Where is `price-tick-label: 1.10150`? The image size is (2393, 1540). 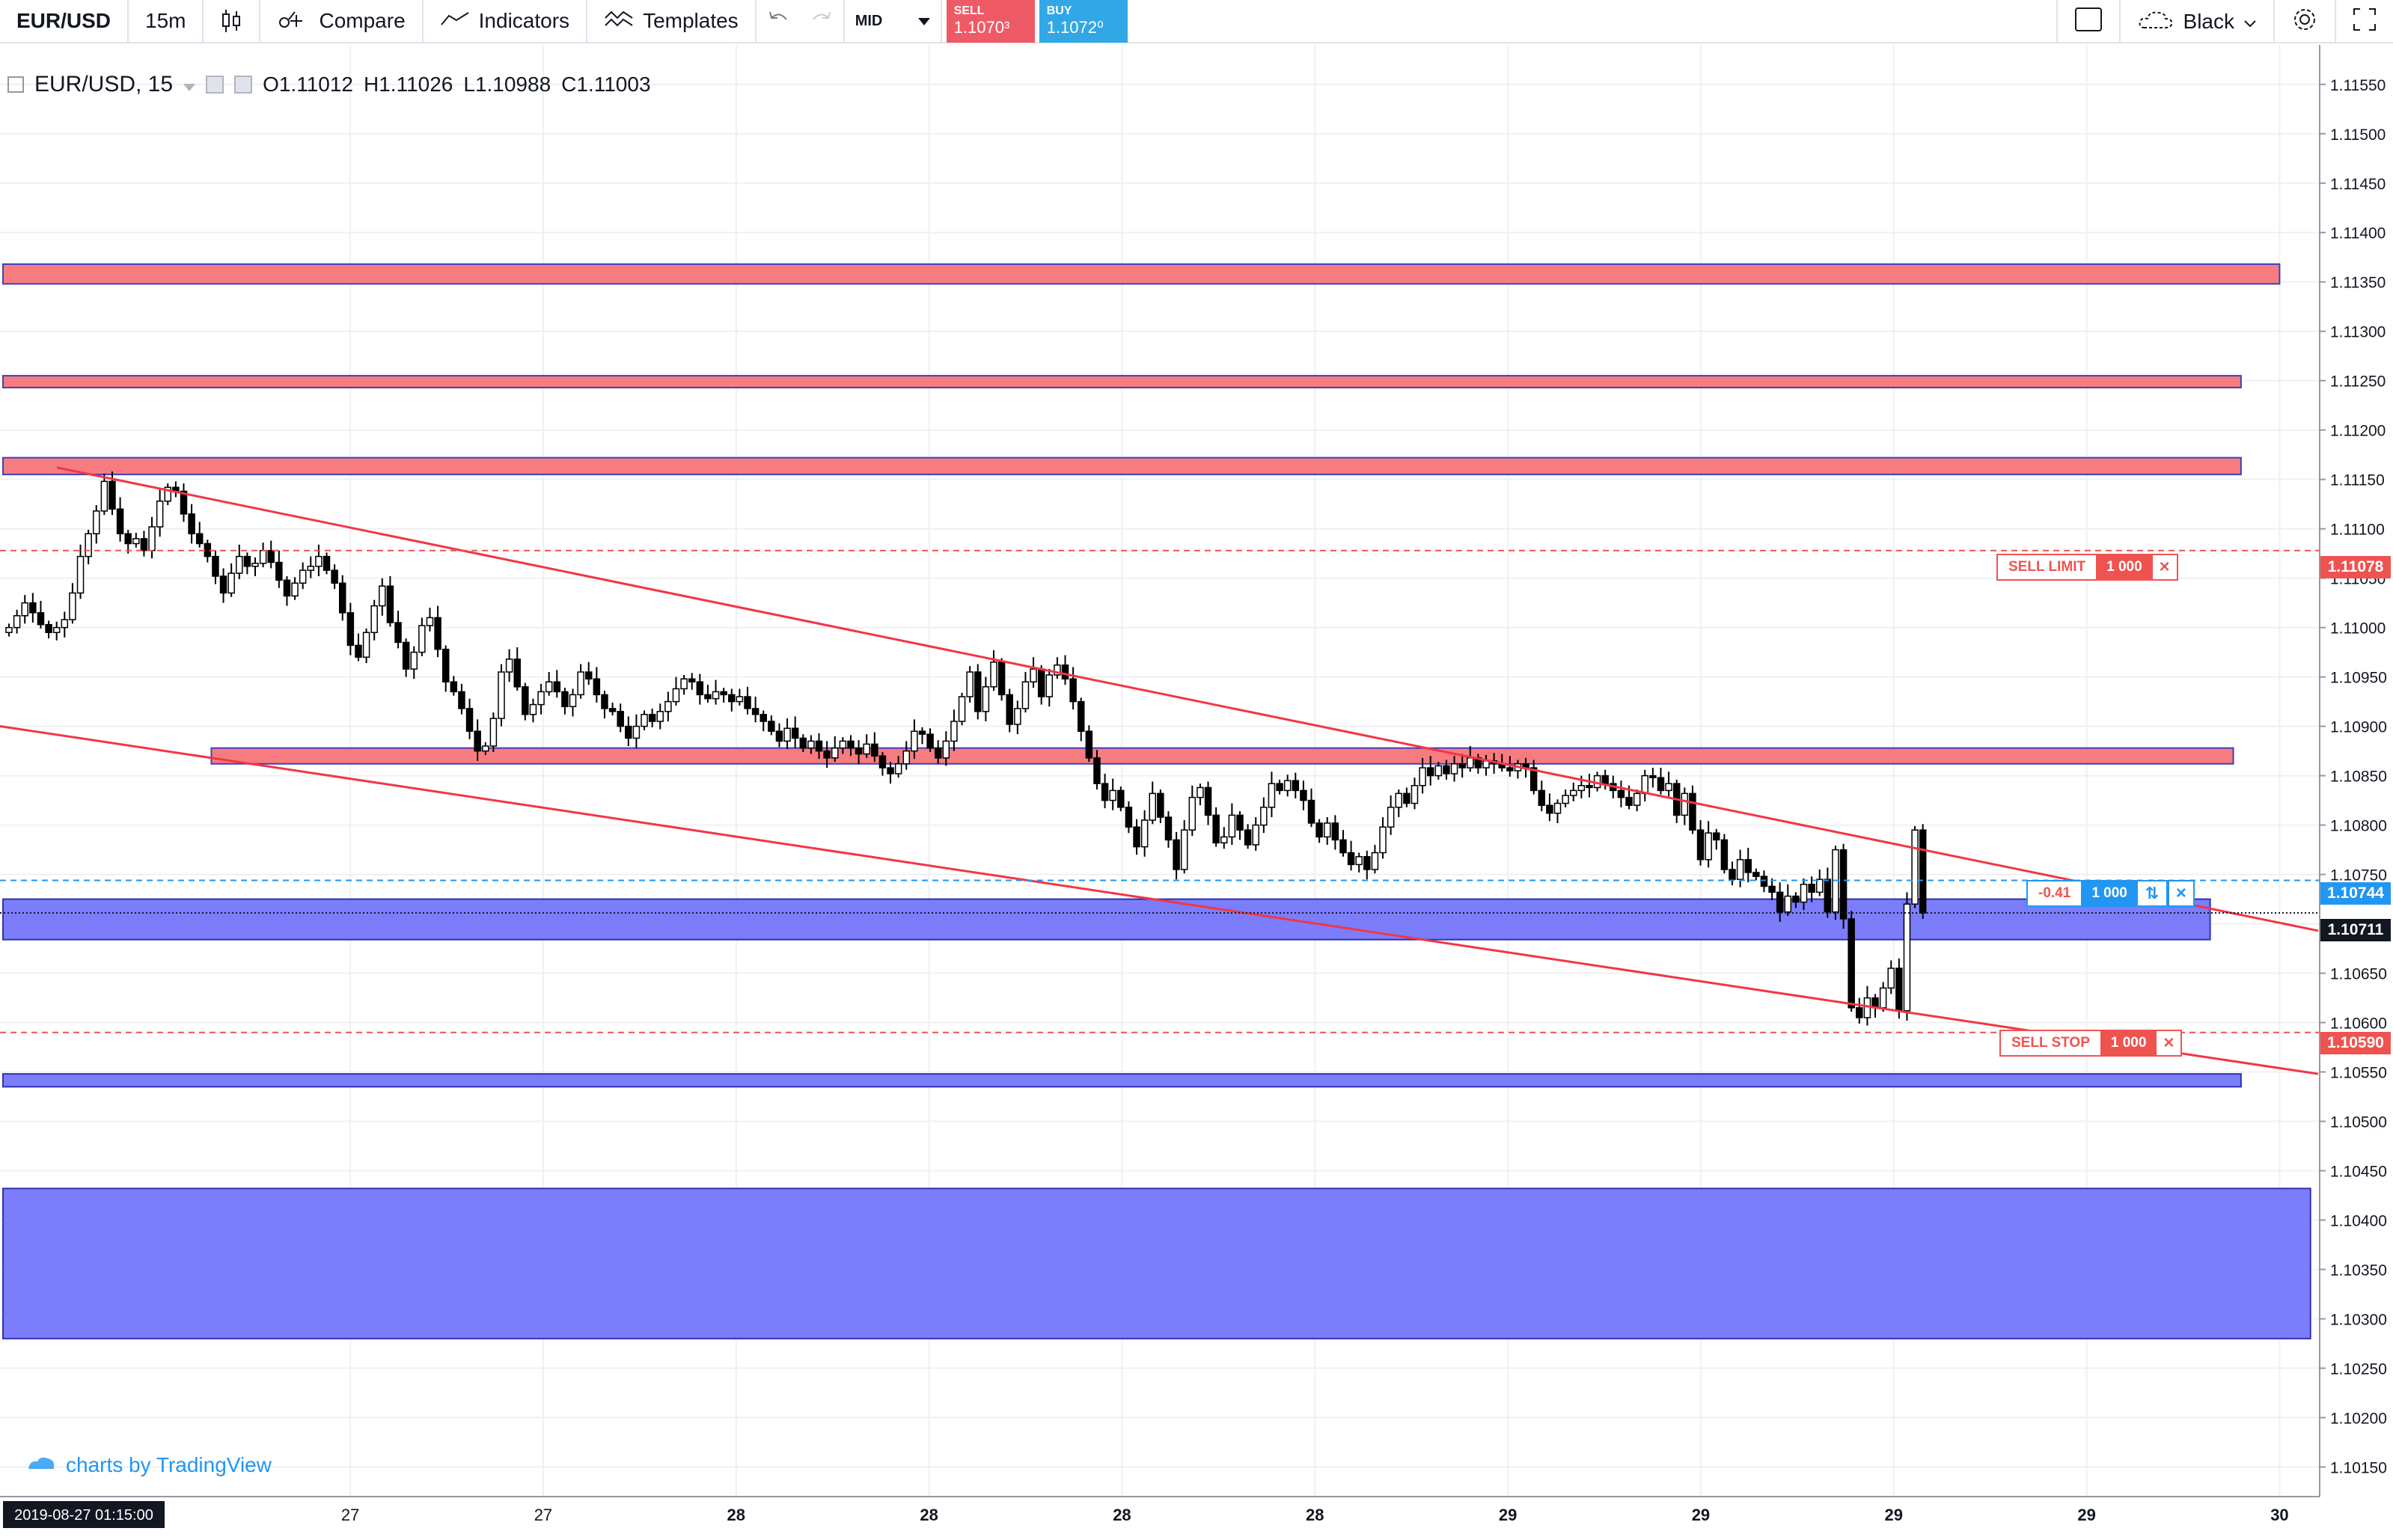
price-tick-label: 1.10150 is located at coordinates (2359, 1468).